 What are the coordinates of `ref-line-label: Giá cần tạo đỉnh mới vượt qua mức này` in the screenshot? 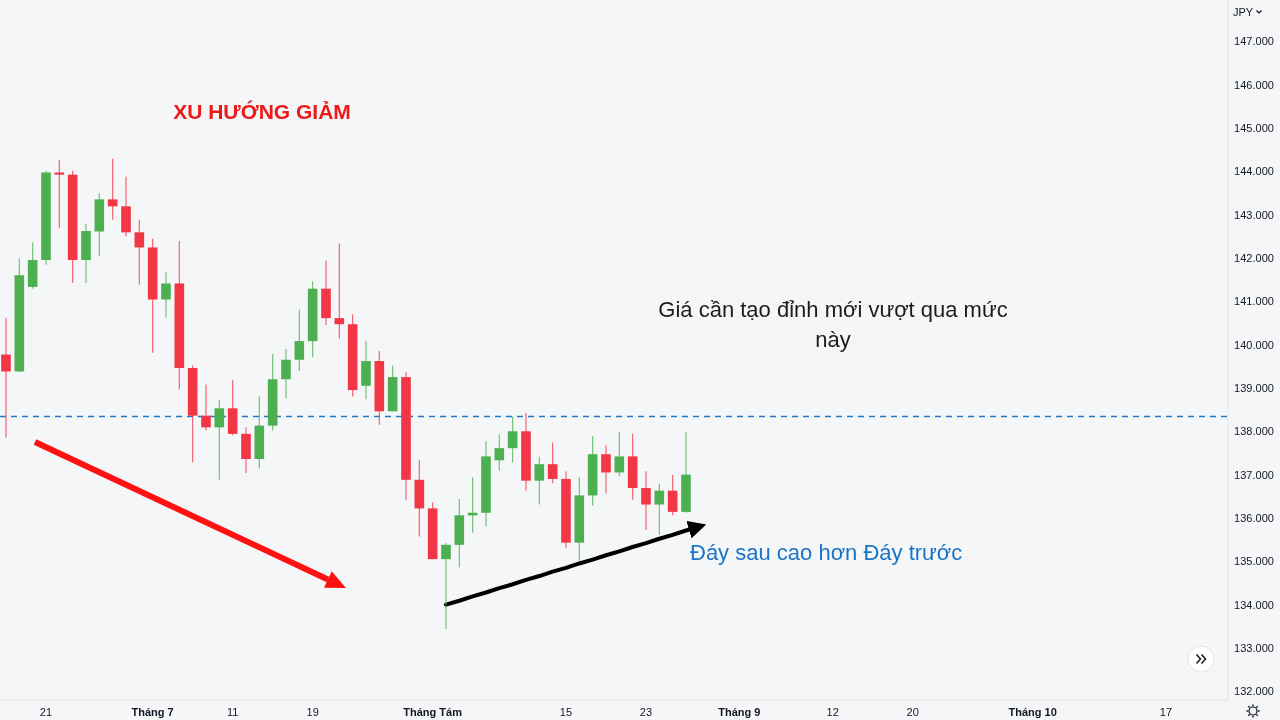 It's located at (833, 324).